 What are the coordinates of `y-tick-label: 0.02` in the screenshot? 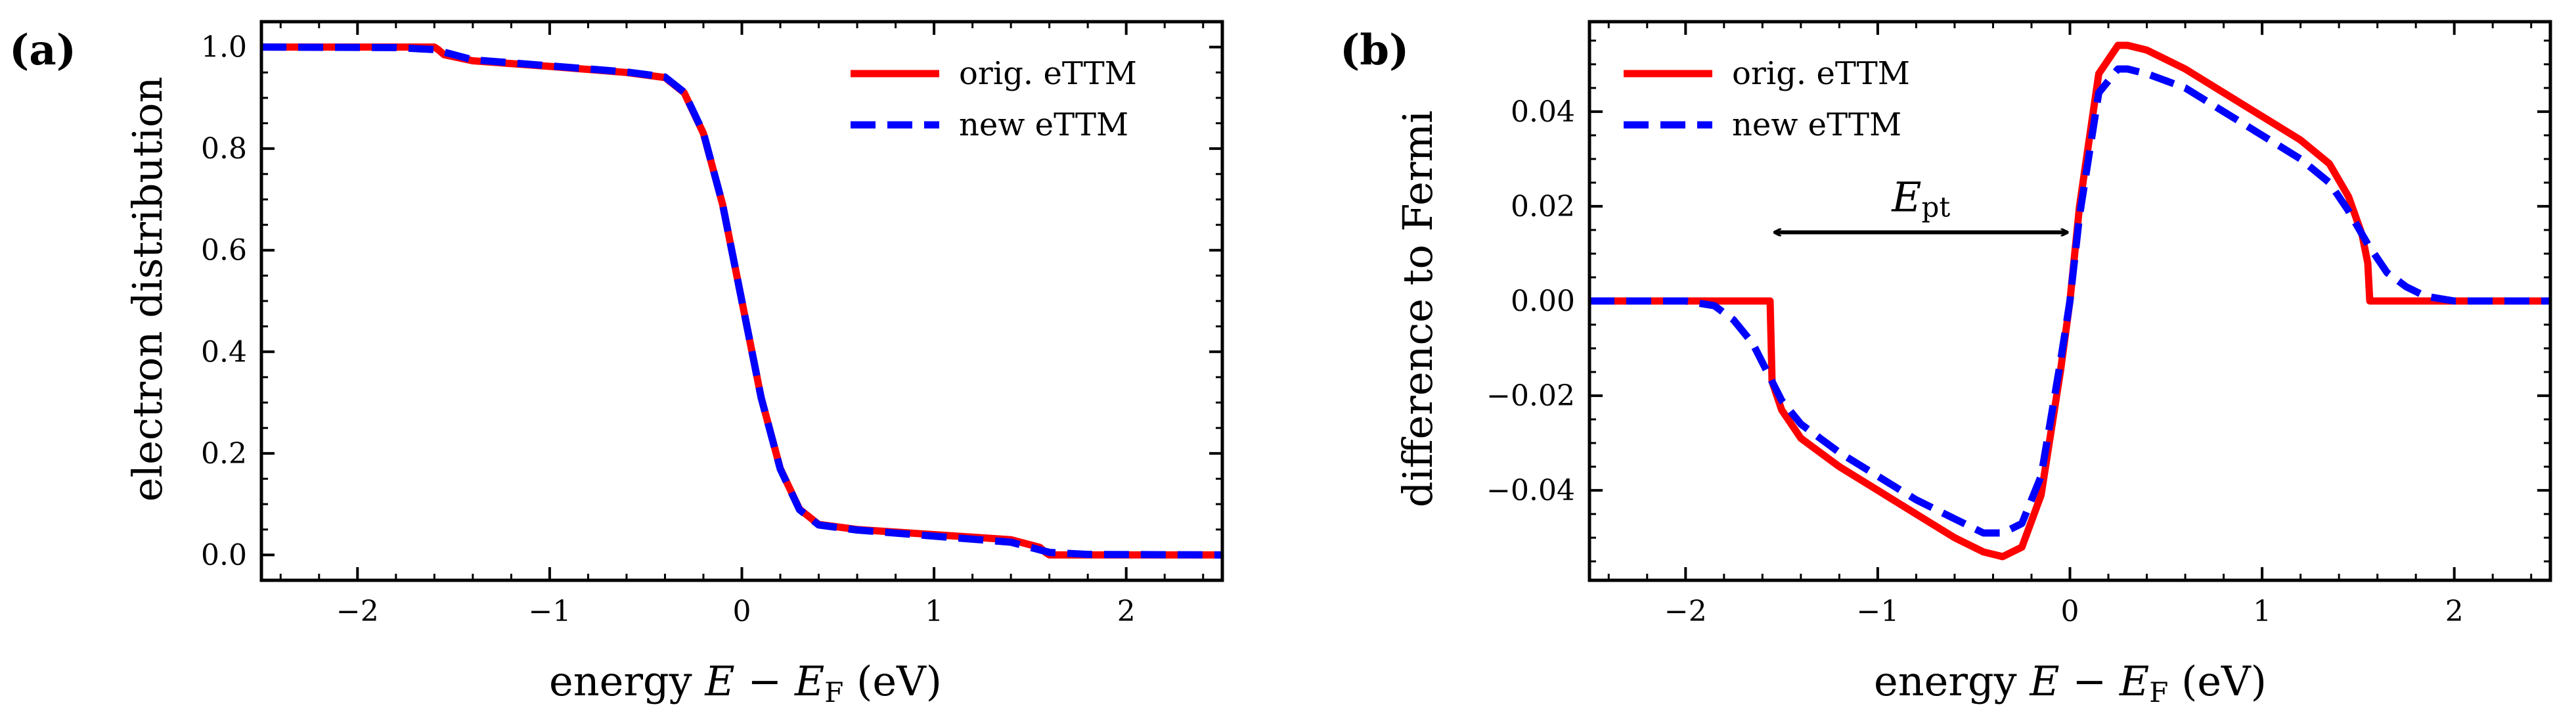 It's located at (1543, 206).